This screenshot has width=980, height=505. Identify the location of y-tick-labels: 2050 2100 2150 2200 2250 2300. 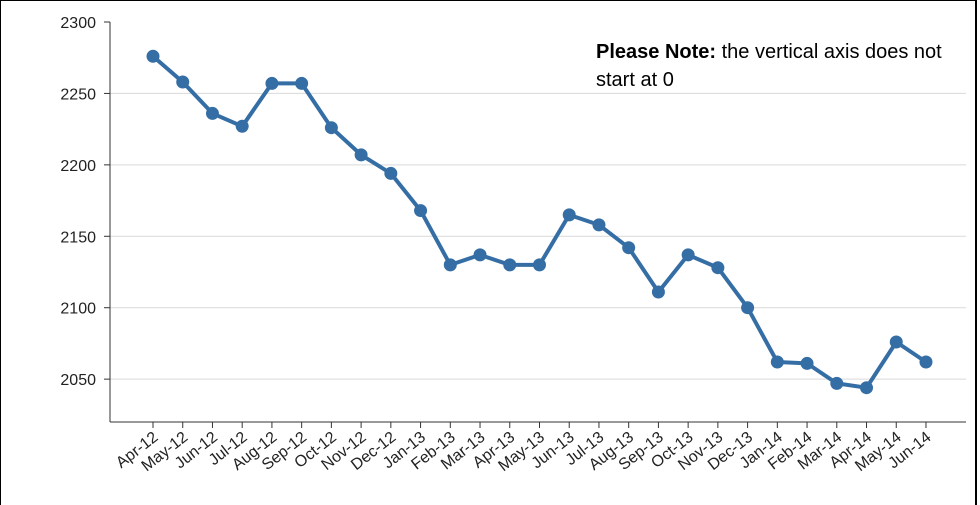
(78, 202).